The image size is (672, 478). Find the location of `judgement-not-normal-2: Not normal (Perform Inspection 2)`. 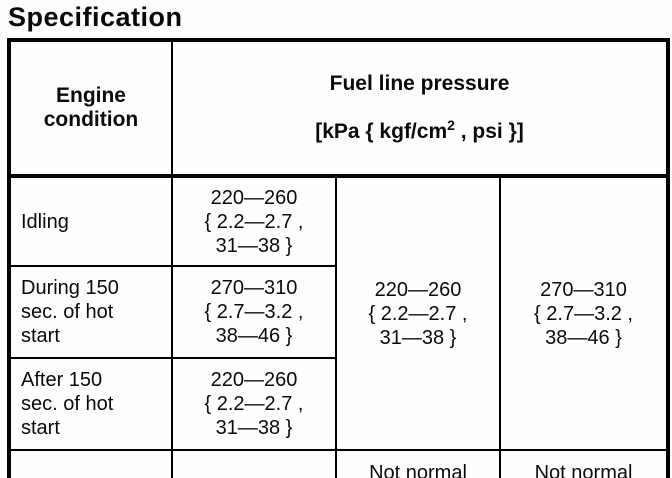

judgement-not-normal-2: Not normal (Perform Inspection 2) is located at coordinates (584, 463).